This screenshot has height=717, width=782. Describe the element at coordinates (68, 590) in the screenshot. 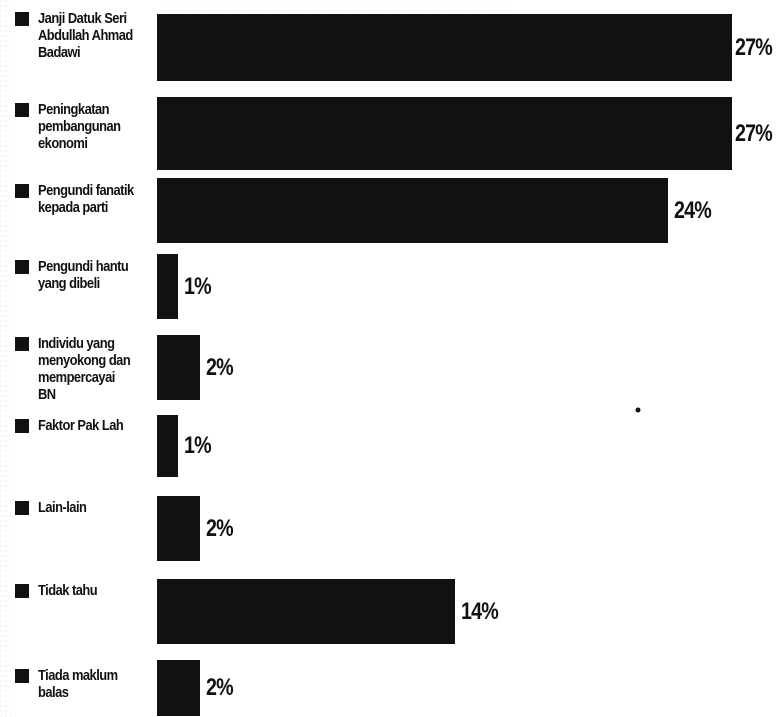

I see `category-label: Tidak tahu` at that location.